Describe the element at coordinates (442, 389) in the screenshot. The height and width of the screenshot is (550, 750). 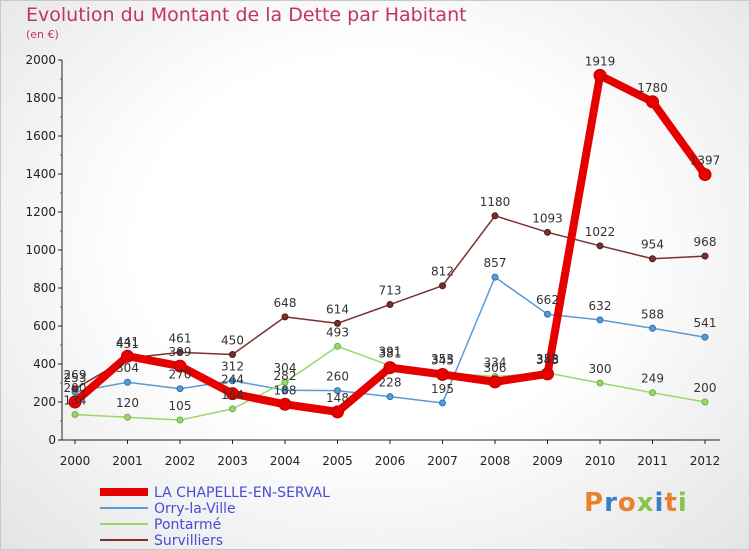
I see `data-label: 195` at that location.